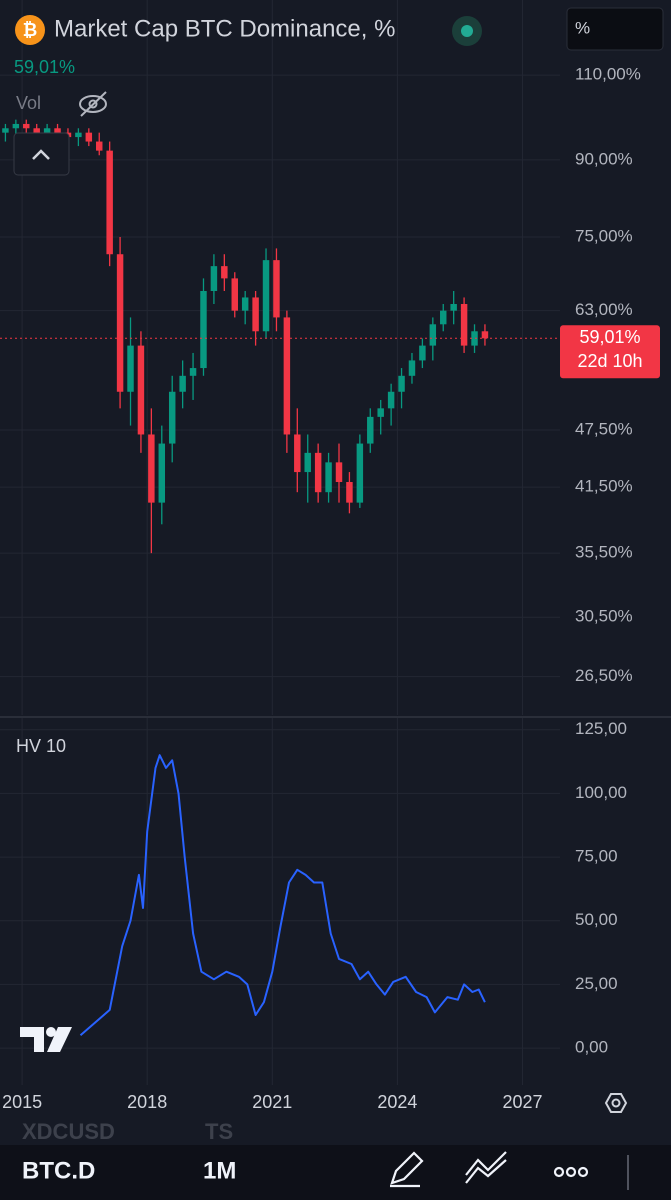  I want to click on hidden-type: TS, so click(219, 1131).